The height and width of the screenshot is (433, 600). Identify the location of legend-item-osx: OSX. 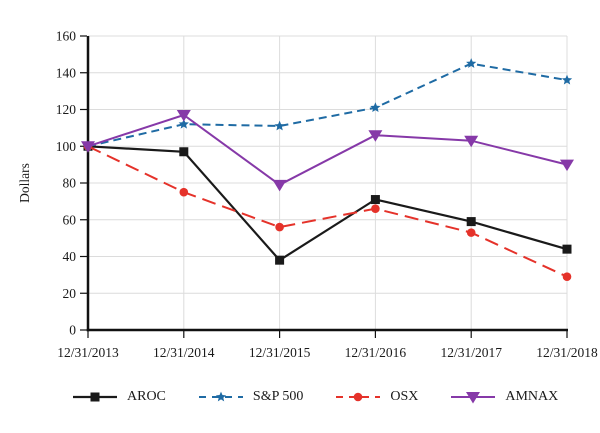
(376, 397).